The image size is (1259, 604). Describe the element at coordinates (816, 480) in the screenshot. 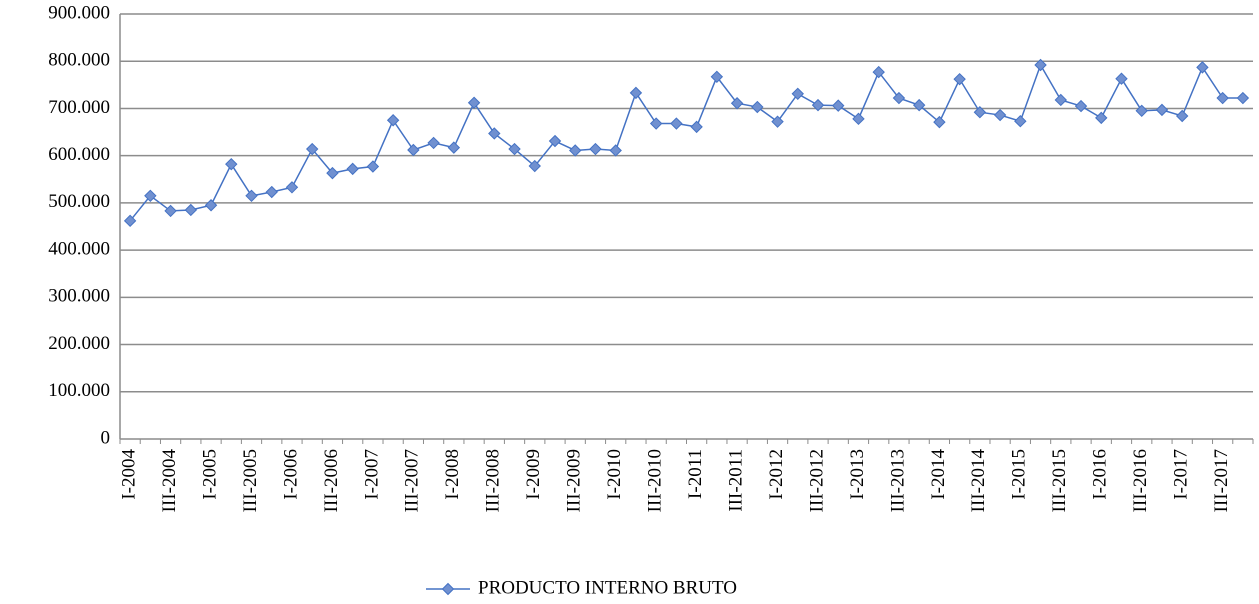

I see `x-tick-label: III-2012` at that location.